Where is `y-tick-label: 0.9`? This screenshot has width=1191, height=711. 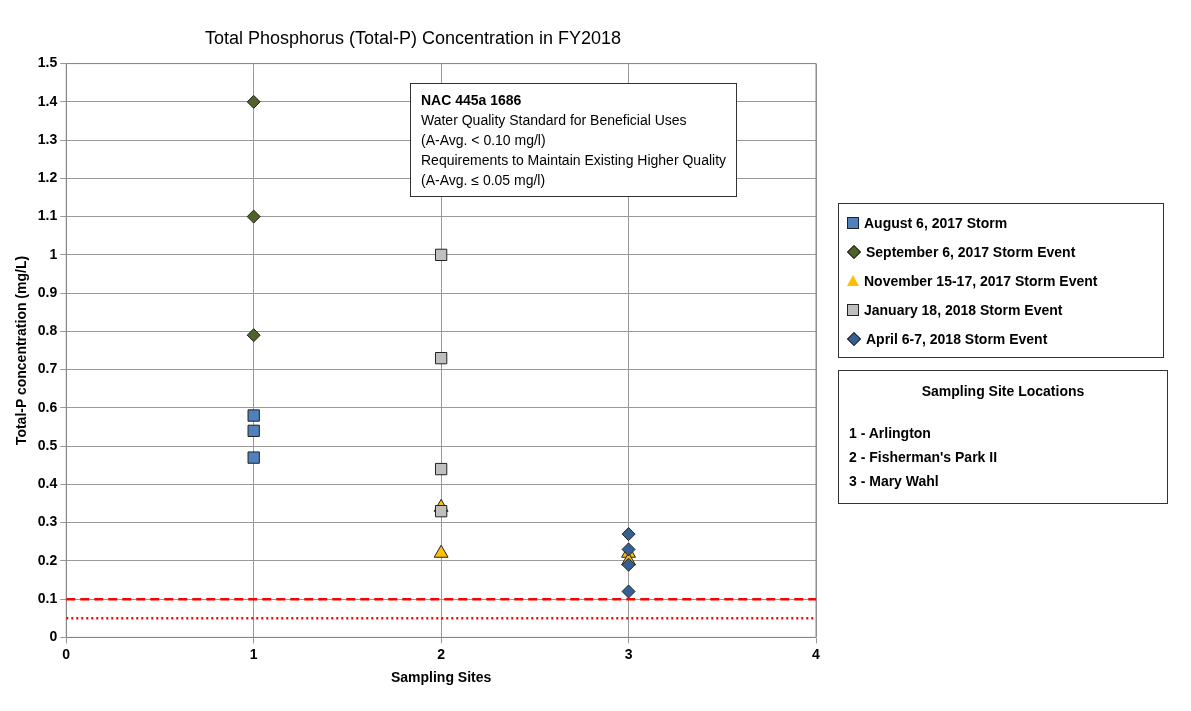 y-tick-label: 0.9 is located at coordinates (47, 291).